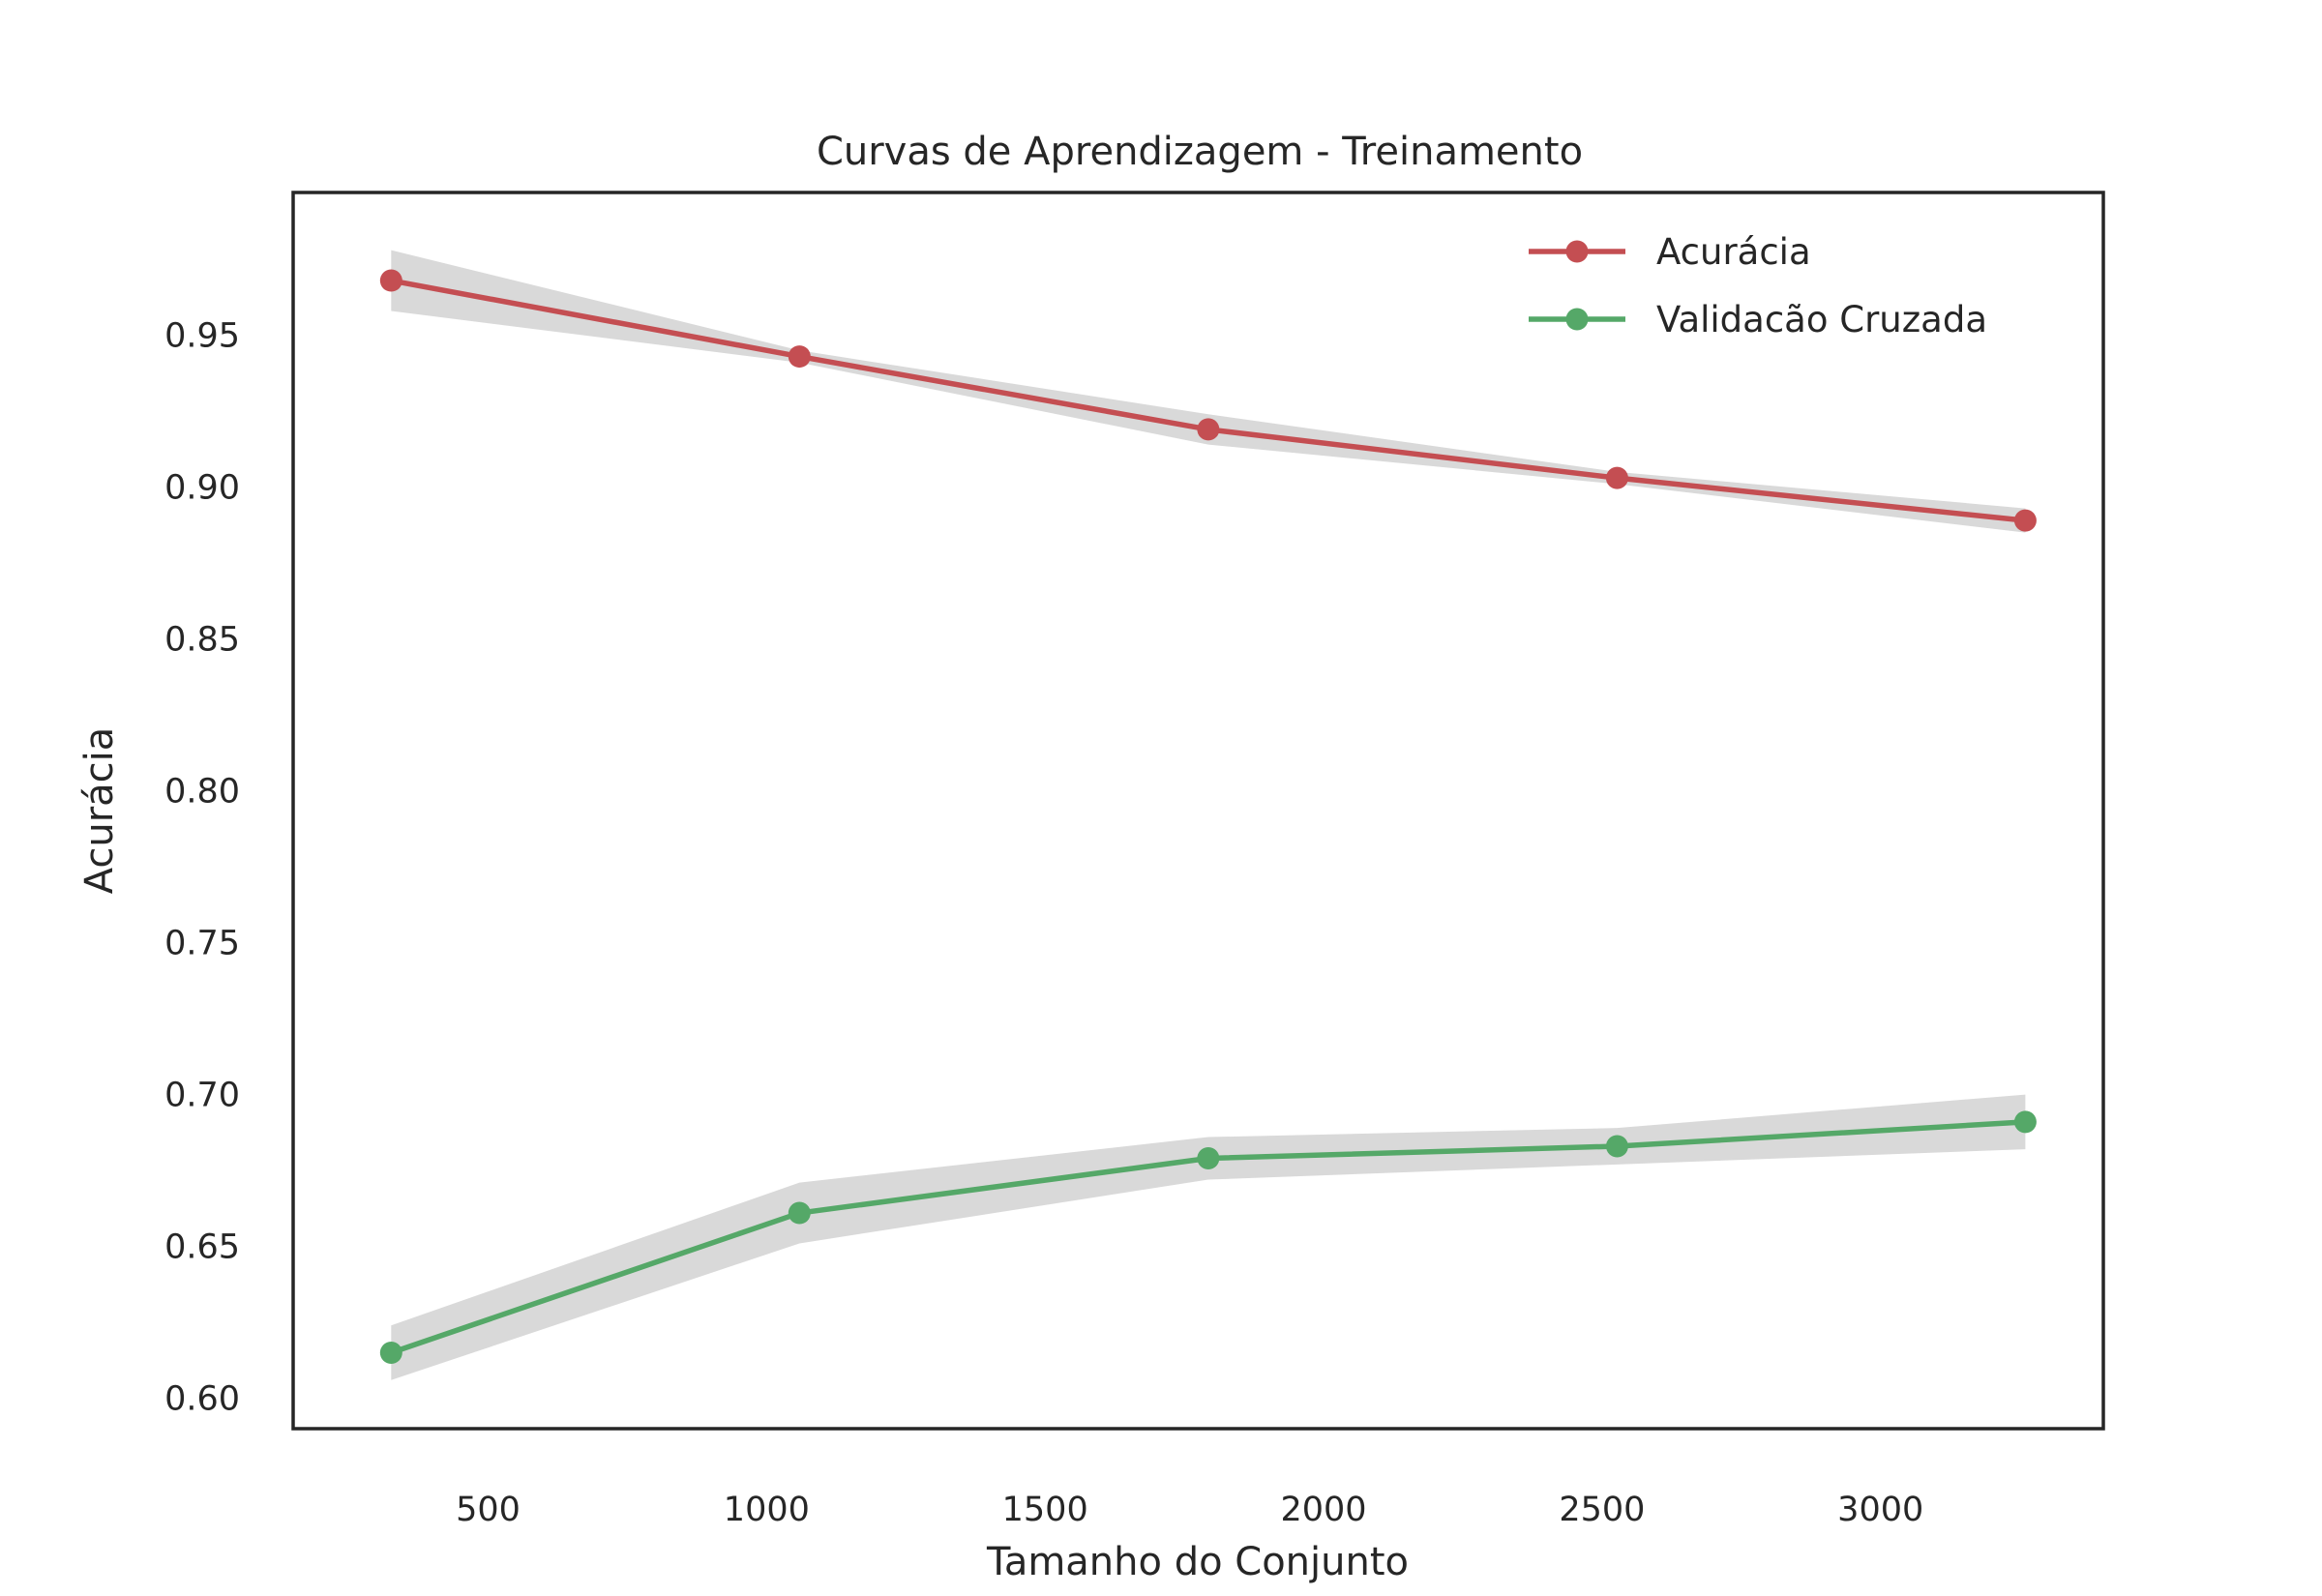 This screenshot has width=2322, height=1596. What do you see at coordinates (99, 811) in the screenshot?
I see `y-axis-label: Acurácia` at bounding box center [99, 811].